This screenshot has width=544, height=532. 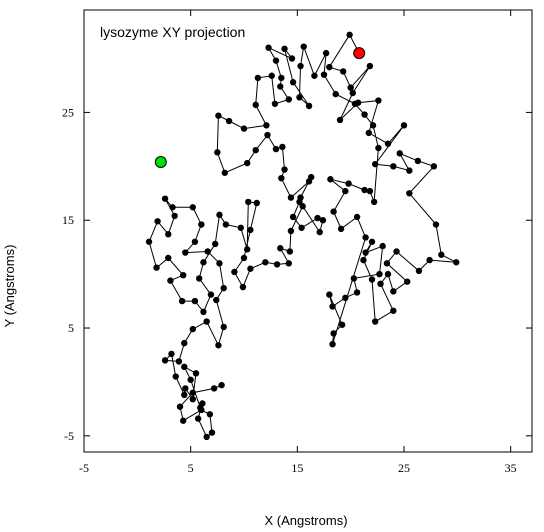 I want to click on terminus-red-point, so click(x=359, y=53).